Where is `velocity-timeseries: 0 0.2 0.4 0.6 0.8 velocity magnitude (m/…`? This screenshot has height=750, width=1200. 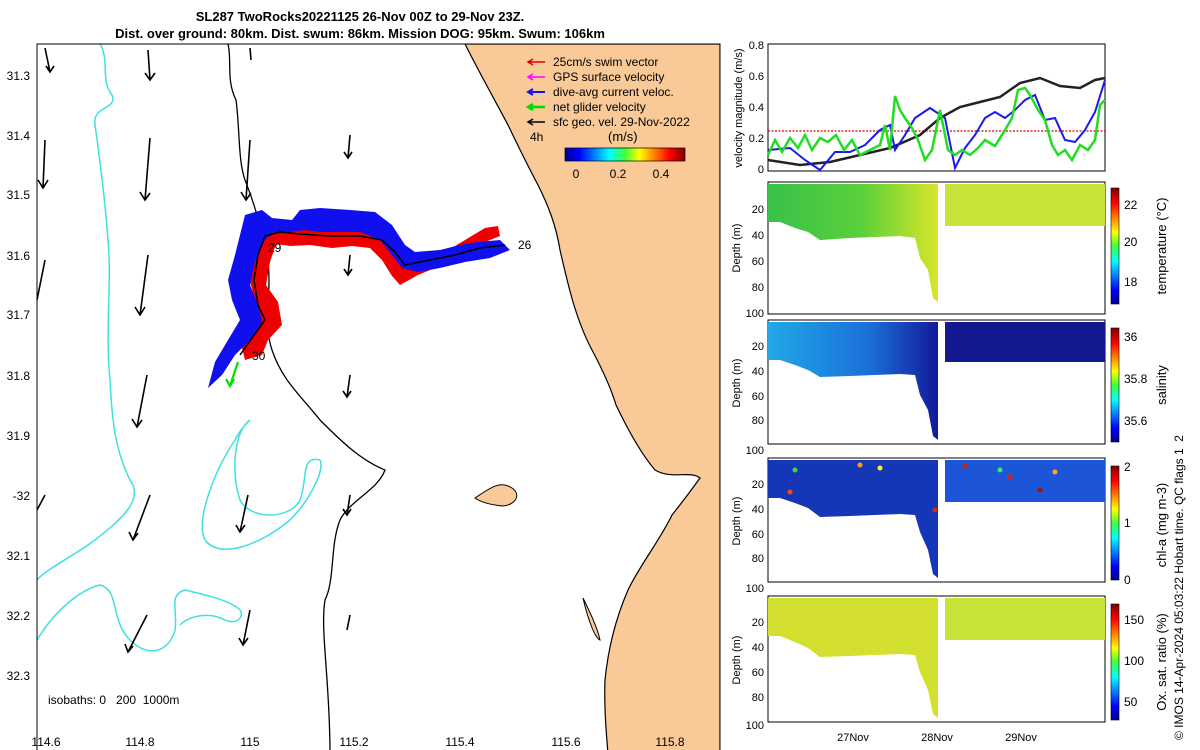 velocity-timeseries: 0 0.2 0.4 0.6 0.8 velocity magnitude (m/… is located at coordinates (919, 108).